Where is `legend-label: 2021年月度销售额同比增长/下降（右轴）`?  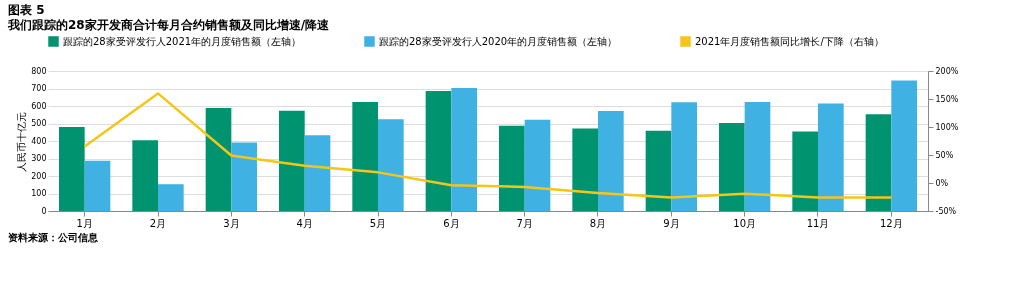 legend-label: 2021年月度销售额同比增长/下降（右轴） is located at coordinates (789, 41).